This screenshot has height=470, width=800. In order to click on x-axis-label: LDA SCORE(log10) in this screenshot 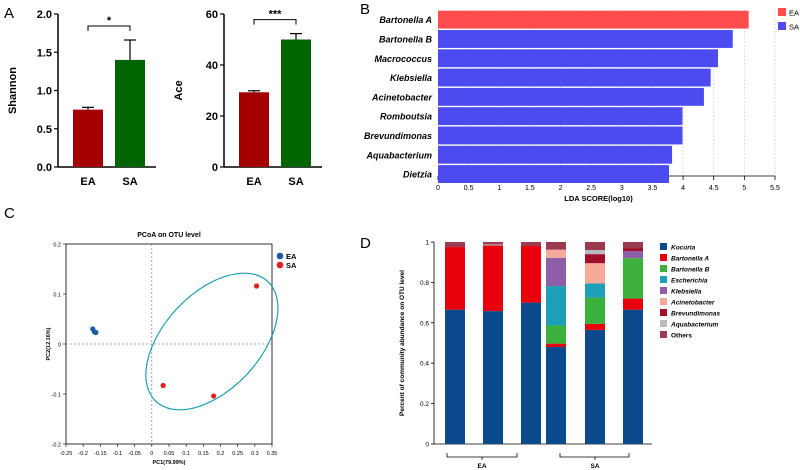, I will do `click(598, 198)`.